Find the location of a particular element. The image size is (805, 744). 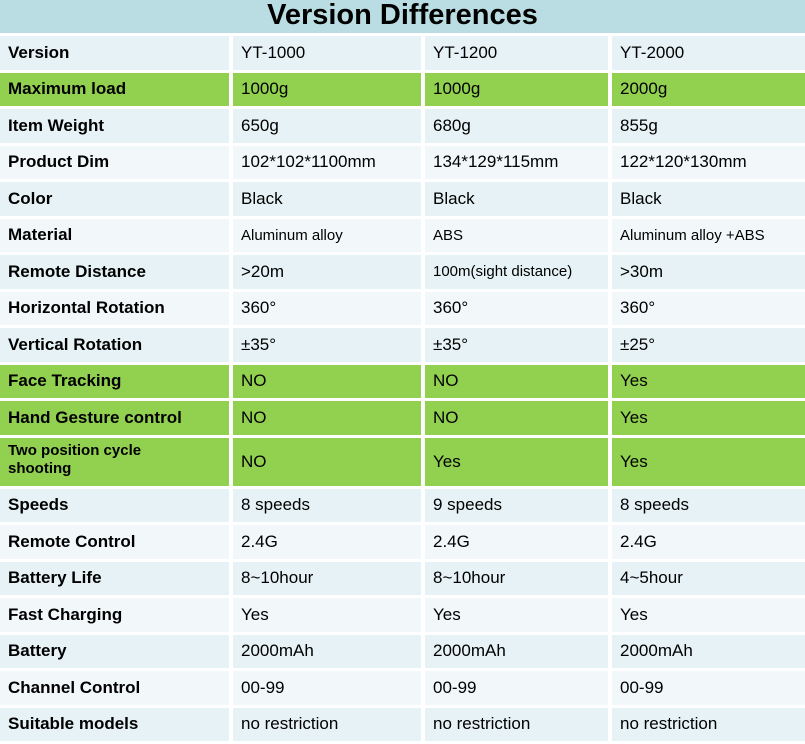

row-label-cell: Remote Control is located at coordinates (114, 542).